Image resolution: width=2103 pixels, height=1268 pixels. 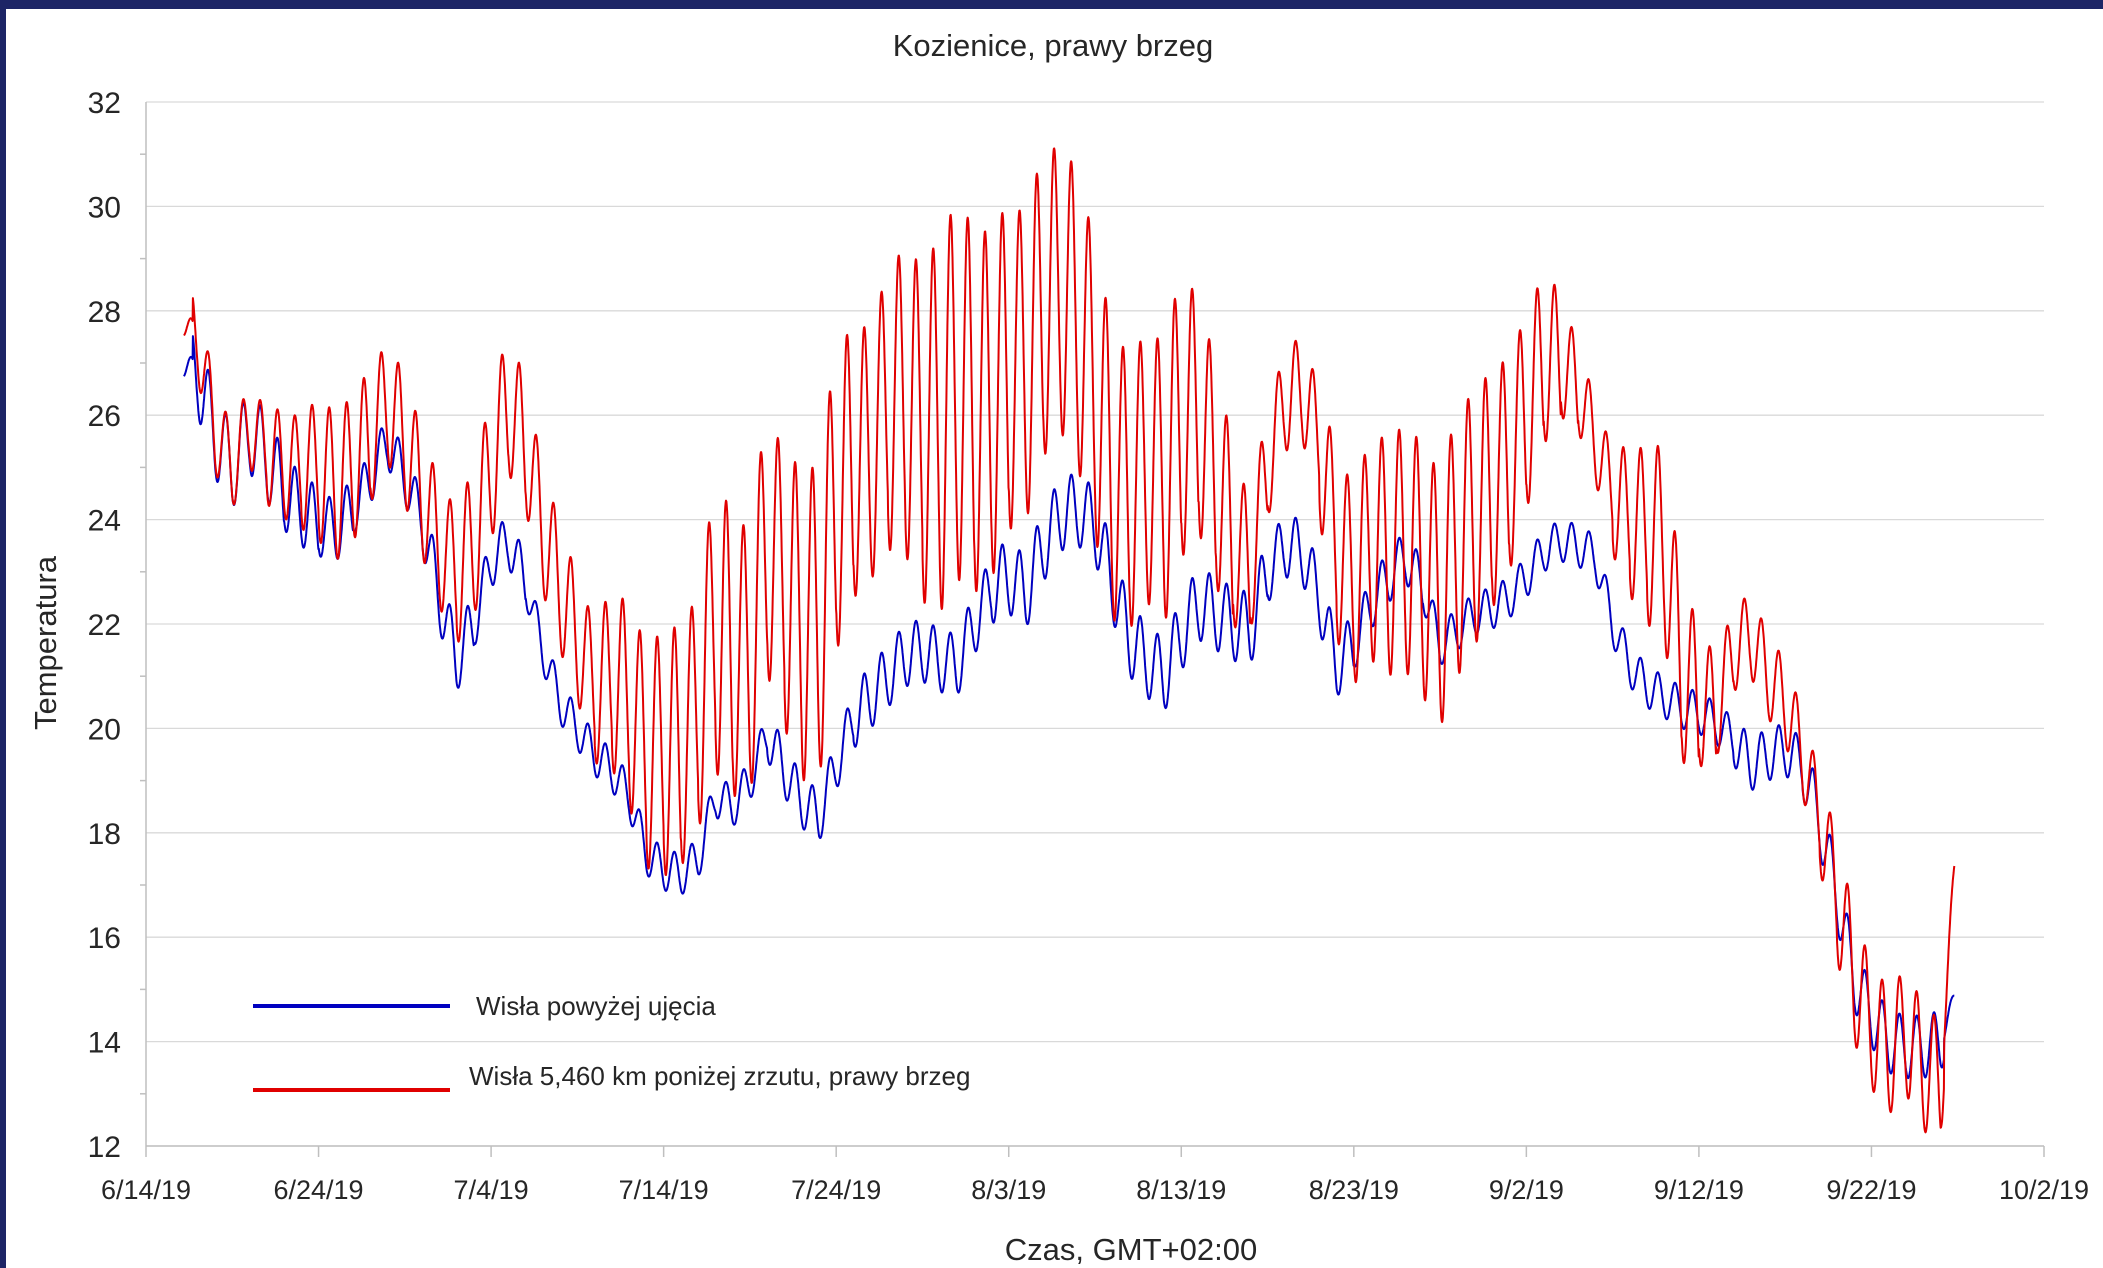 What do you see at coordinates (1131, 1249) in the screenshot?
I see `x-axis-title: Czas, GMT+02:00` at bounding box center [1131, 1249].